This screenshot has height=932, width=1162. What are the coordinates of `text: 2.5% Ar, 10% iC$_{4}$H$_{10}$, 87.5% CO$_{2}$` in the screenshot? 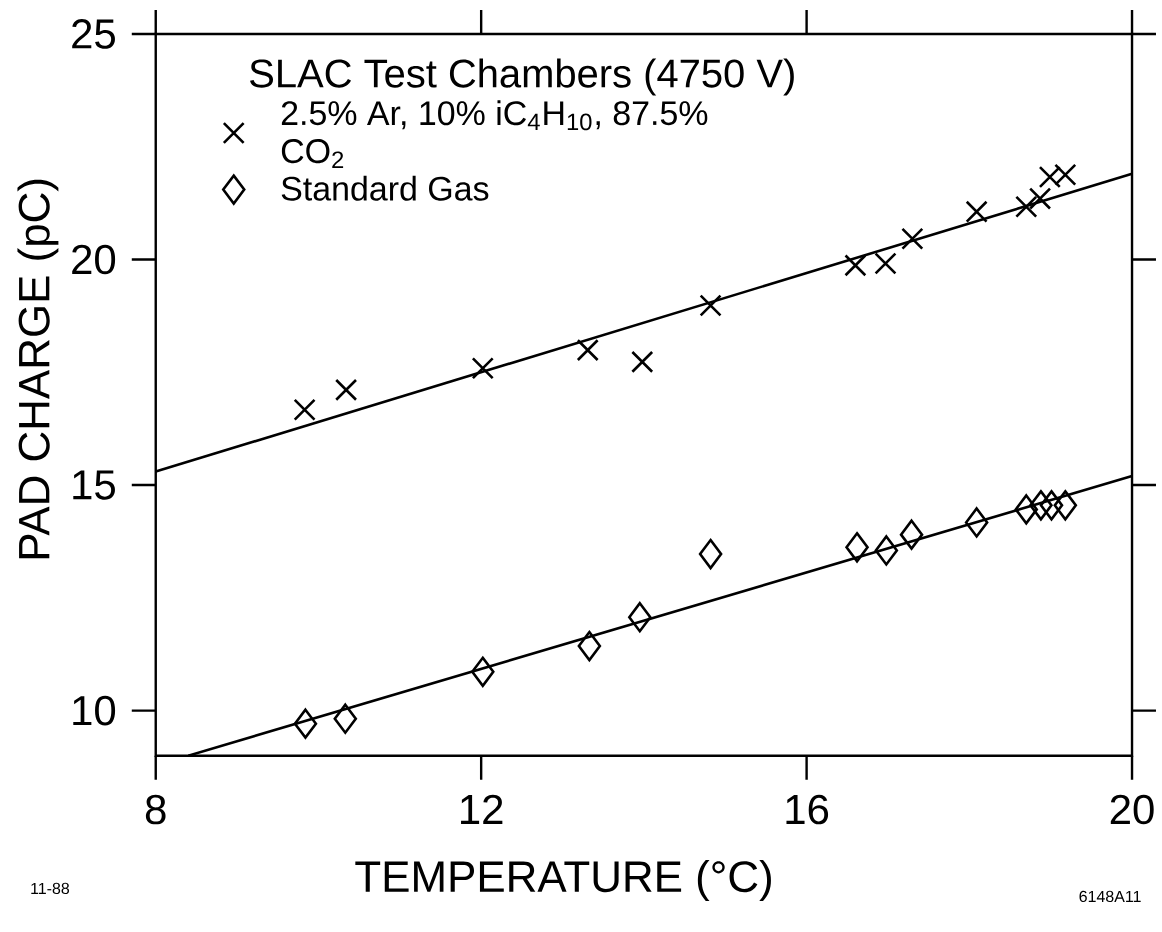 It's located at (494, 134).